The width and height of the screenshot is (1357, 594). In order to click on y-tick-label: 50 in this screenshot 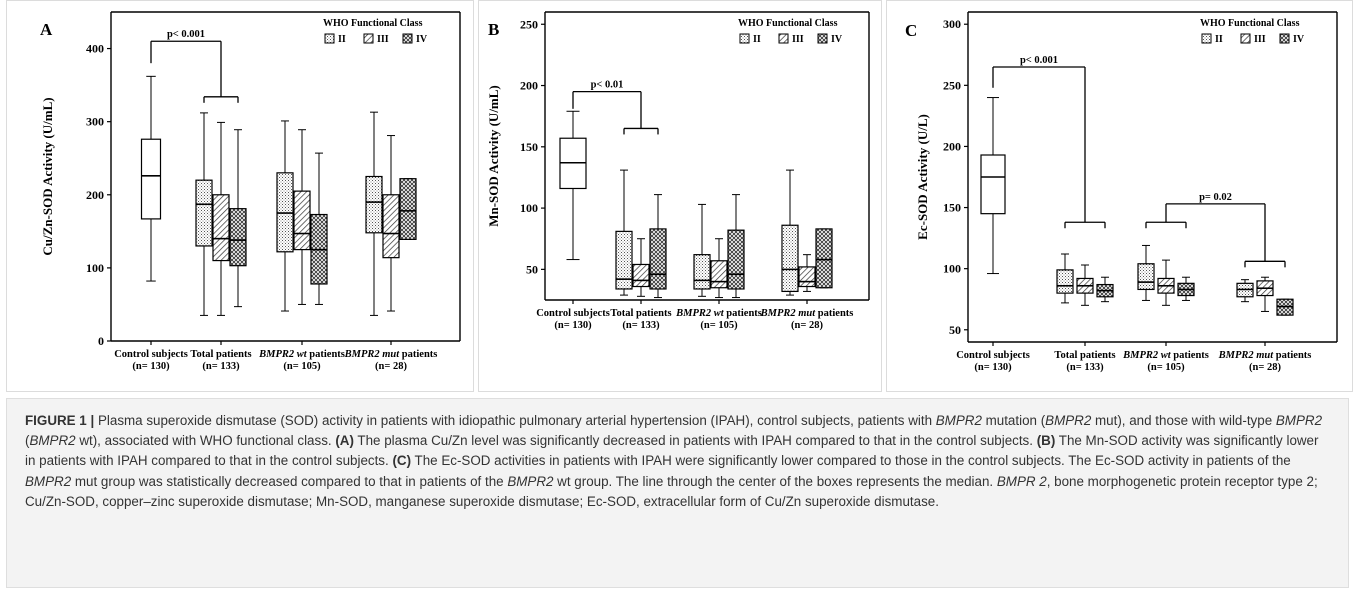, I will do `click(532, 269)`.